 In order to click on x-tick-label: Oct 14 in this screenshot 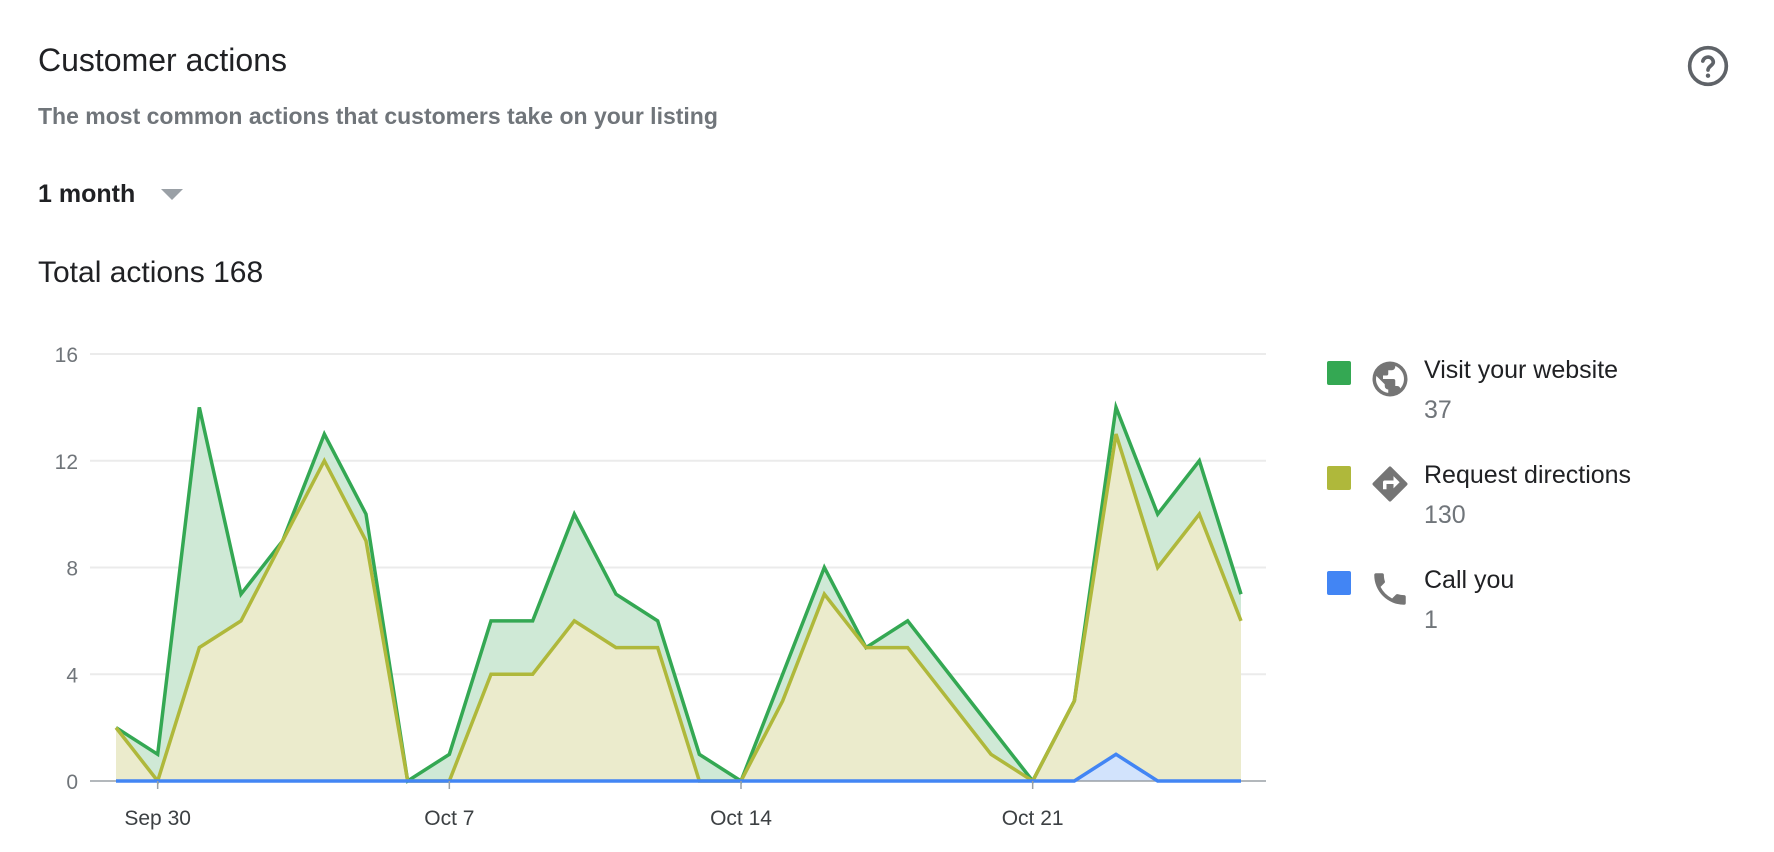, I will do `click(741, 818)`.